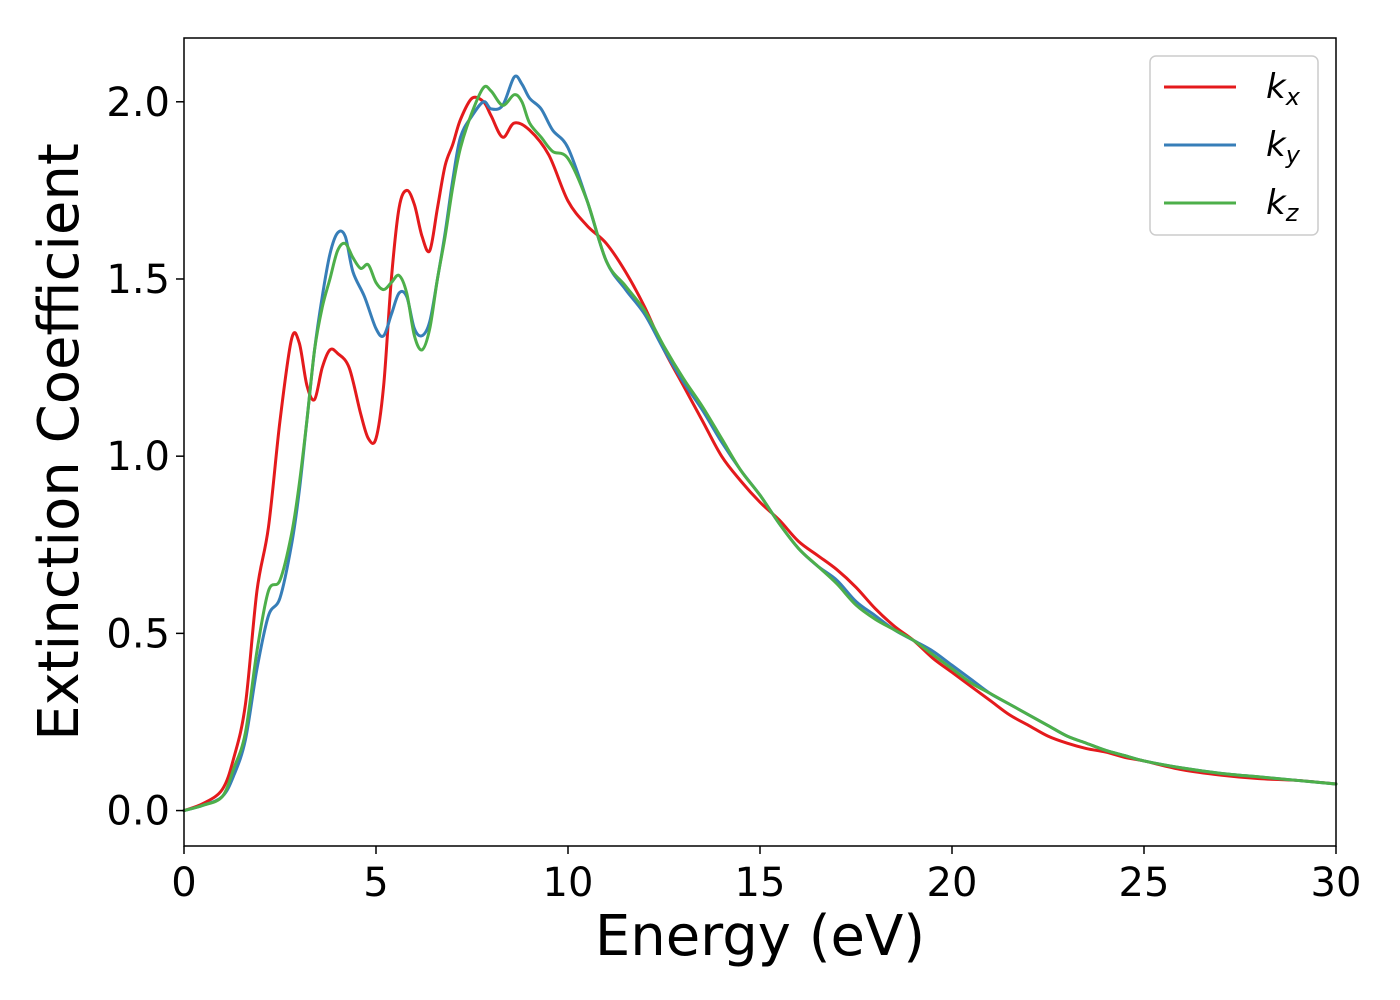 The image size is (1400, 1000). Describe the element at coordinates (59, 442) in the screenshot. I see `y-axis-label: Extinction Coefficient` at that location.